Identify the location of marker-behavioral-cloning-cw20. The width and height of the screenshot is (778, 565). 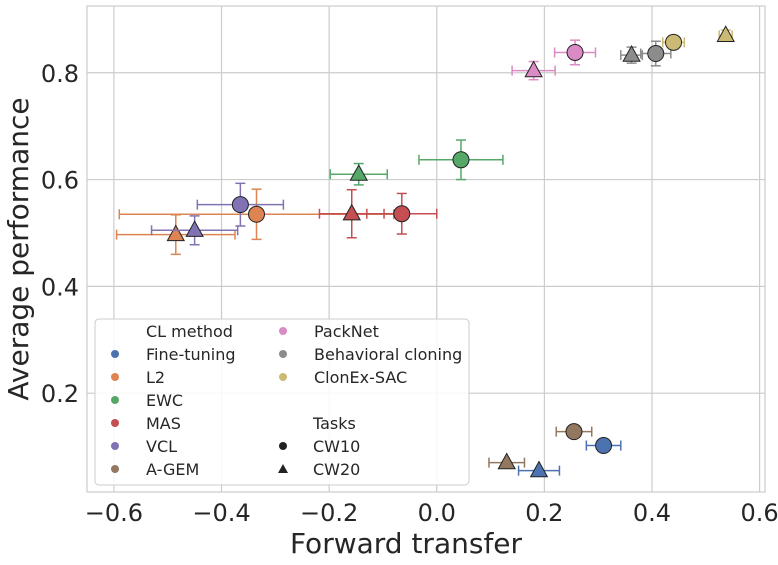
(631, 53).